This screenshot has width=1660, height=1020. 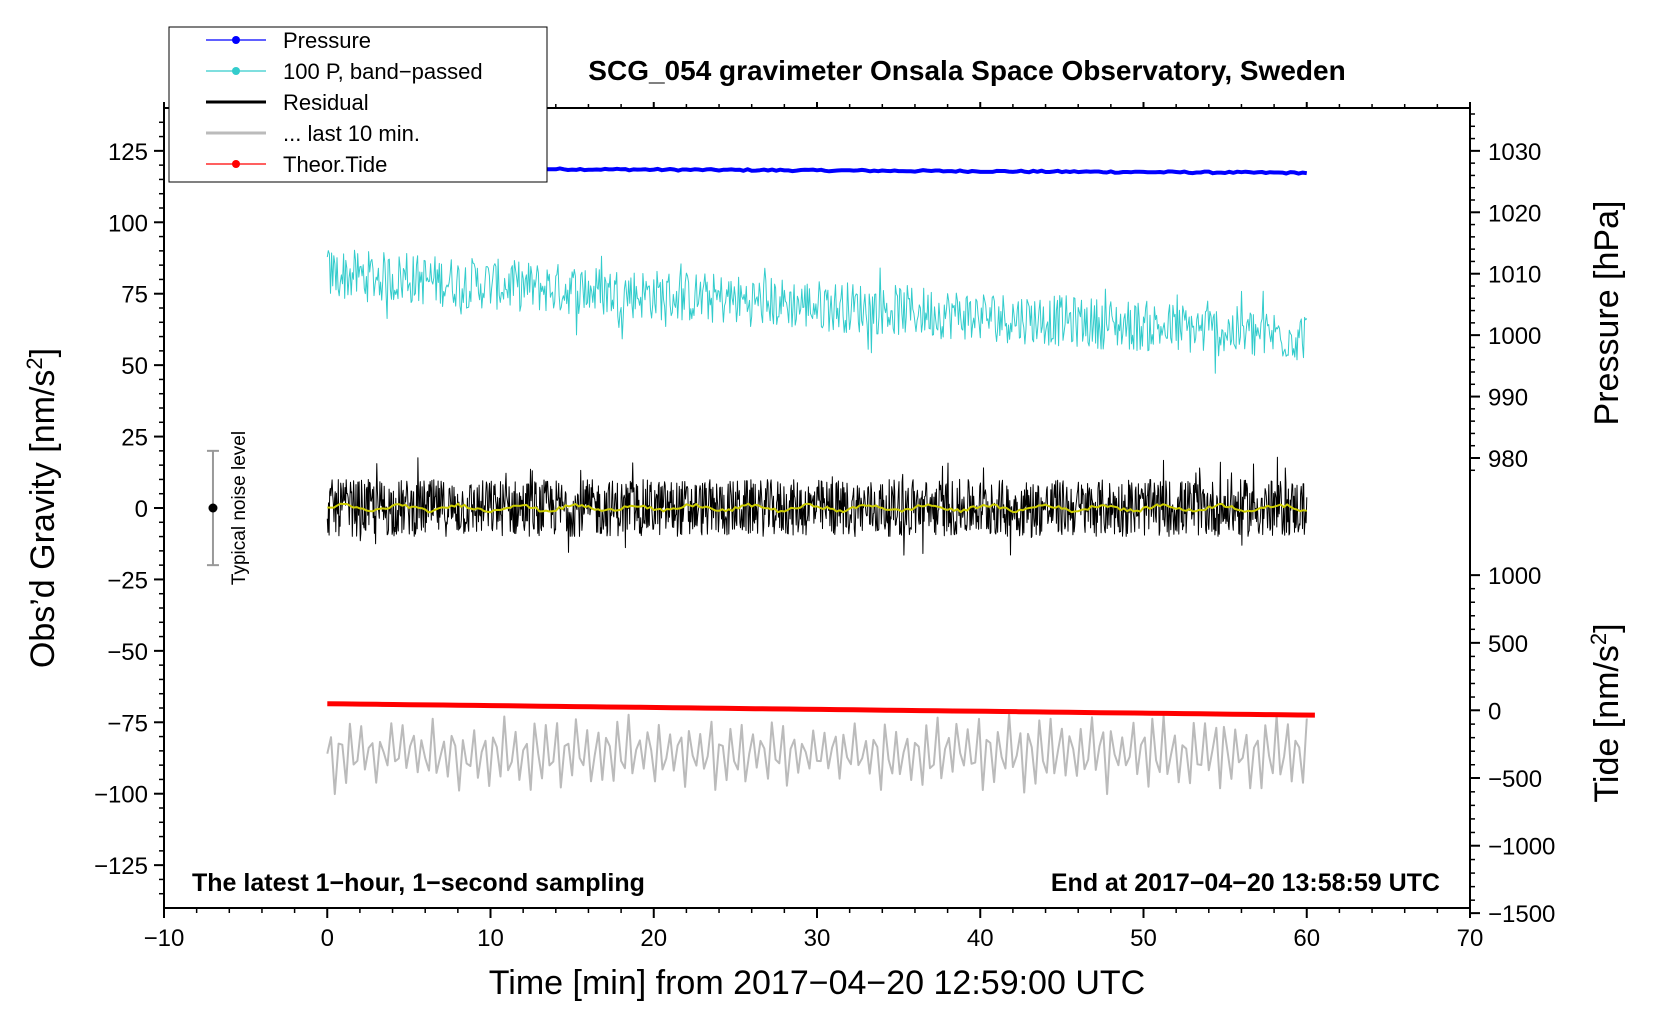 What do you see at coordinates (351, 133) in the screenshot?
I see `legend-label-last-10-min: ... last 10 min.` at bounding box center [351, 133].